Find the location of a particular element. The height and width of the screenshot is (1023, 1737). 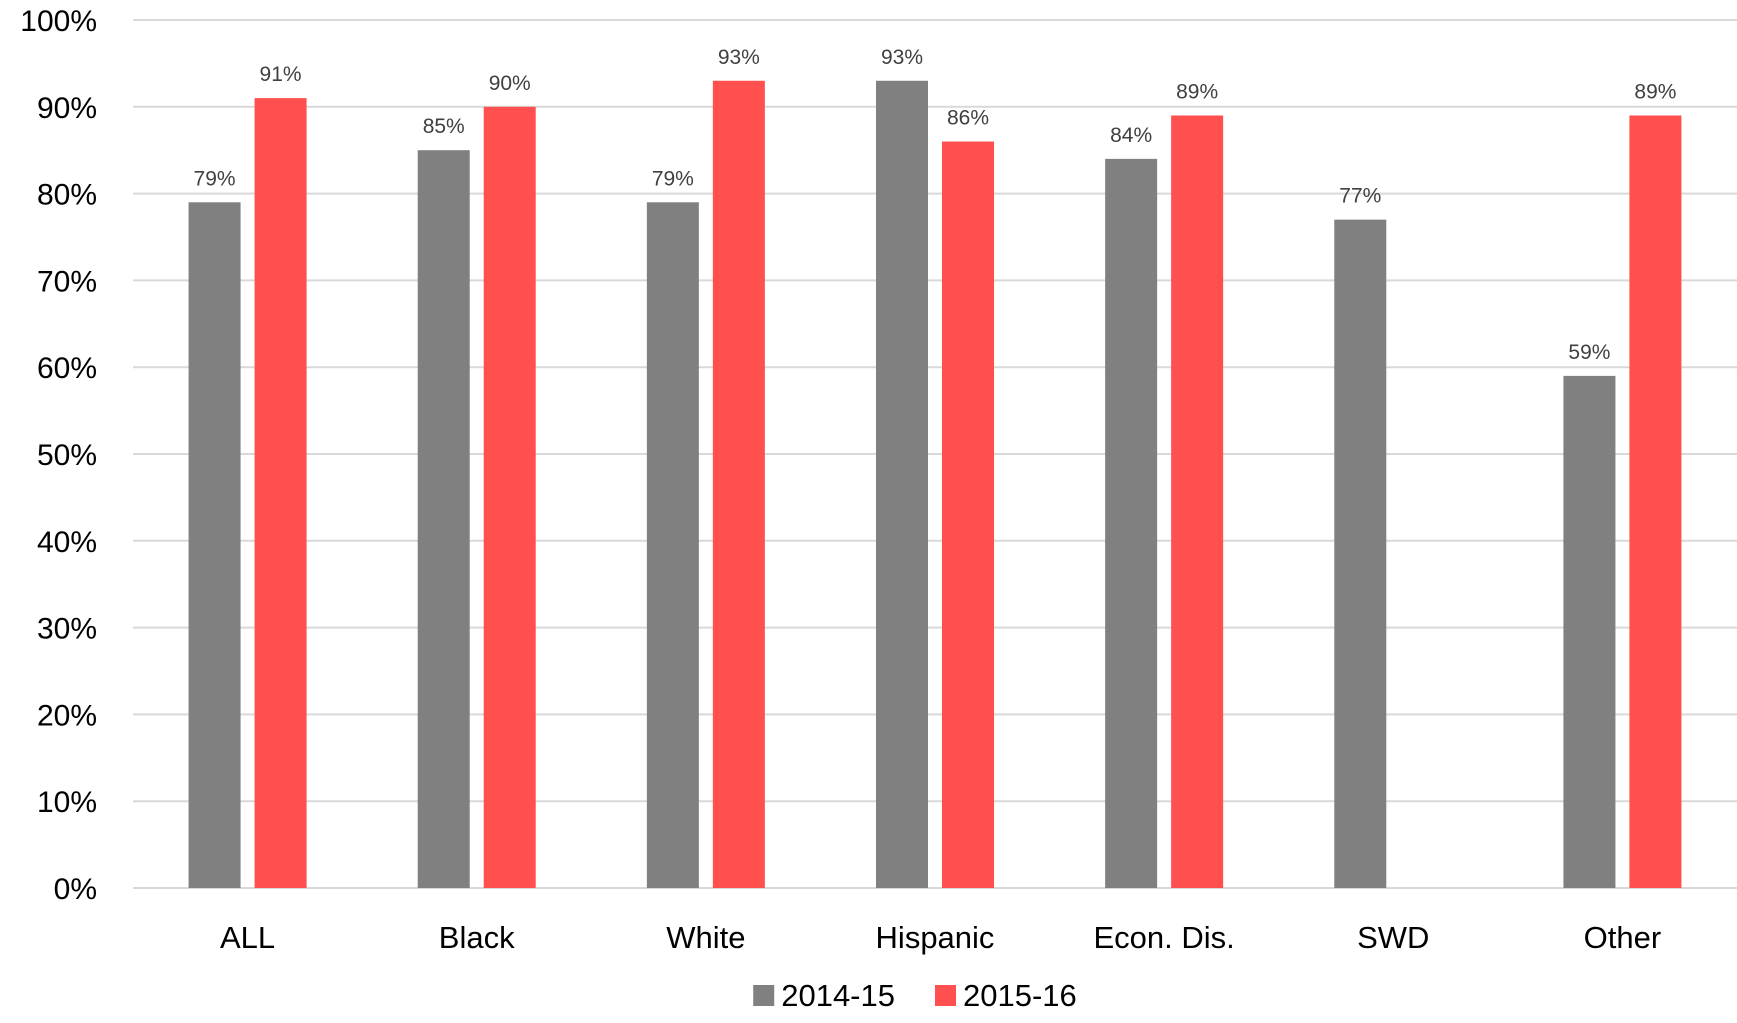

legend-label: 2015-16 is located at coordinates (1020, 995).